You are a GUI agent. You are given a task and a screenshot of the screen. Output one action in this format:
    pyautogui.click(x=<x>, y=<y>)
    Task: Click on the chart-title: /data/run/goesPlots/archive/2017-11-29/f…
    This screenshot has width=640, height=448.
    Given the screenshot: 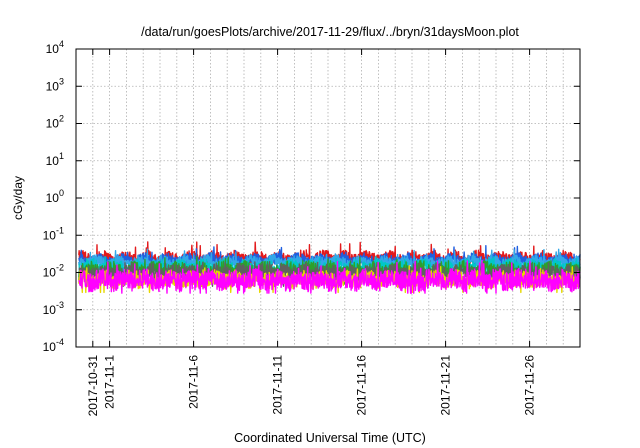 What is the action you would take?
    pyautogui.click(x=330, y=32)
    